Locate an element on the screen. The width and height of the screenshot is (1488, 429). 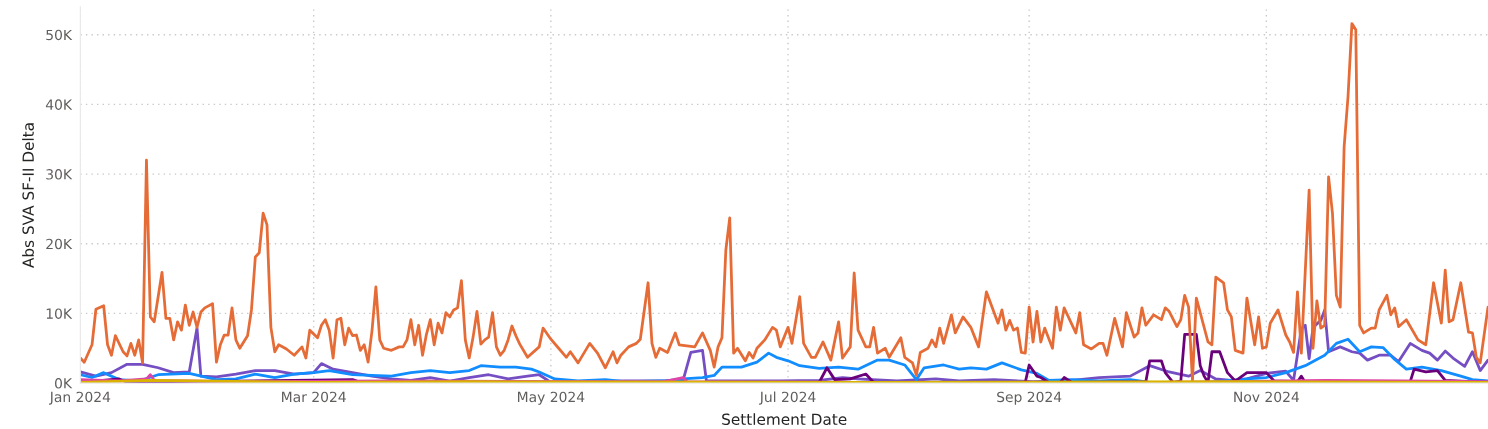
x-tick-label: Jan 2024 is located at coordinates (80, 398).